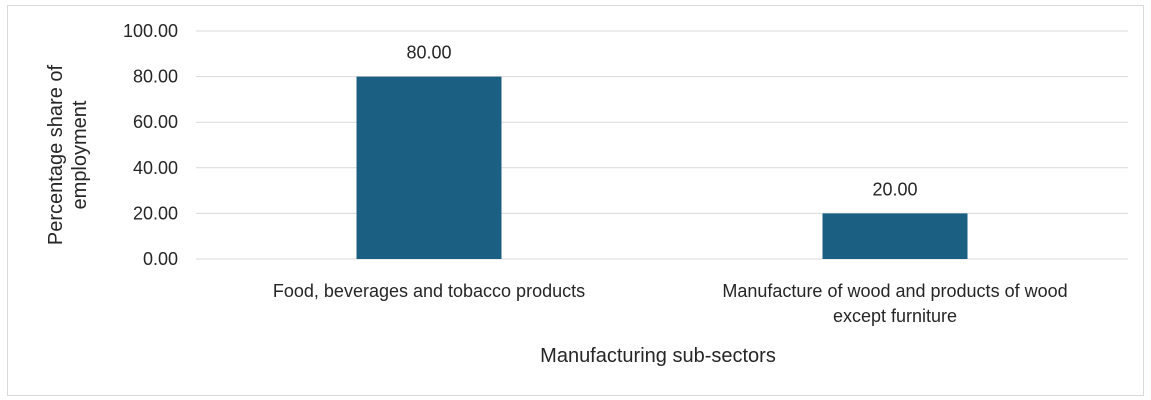 This screenshot has width=1151, height=400. Describe the element at coordinates (894, 189) in the screenshot. I see `data-label: 20.00` at that location.